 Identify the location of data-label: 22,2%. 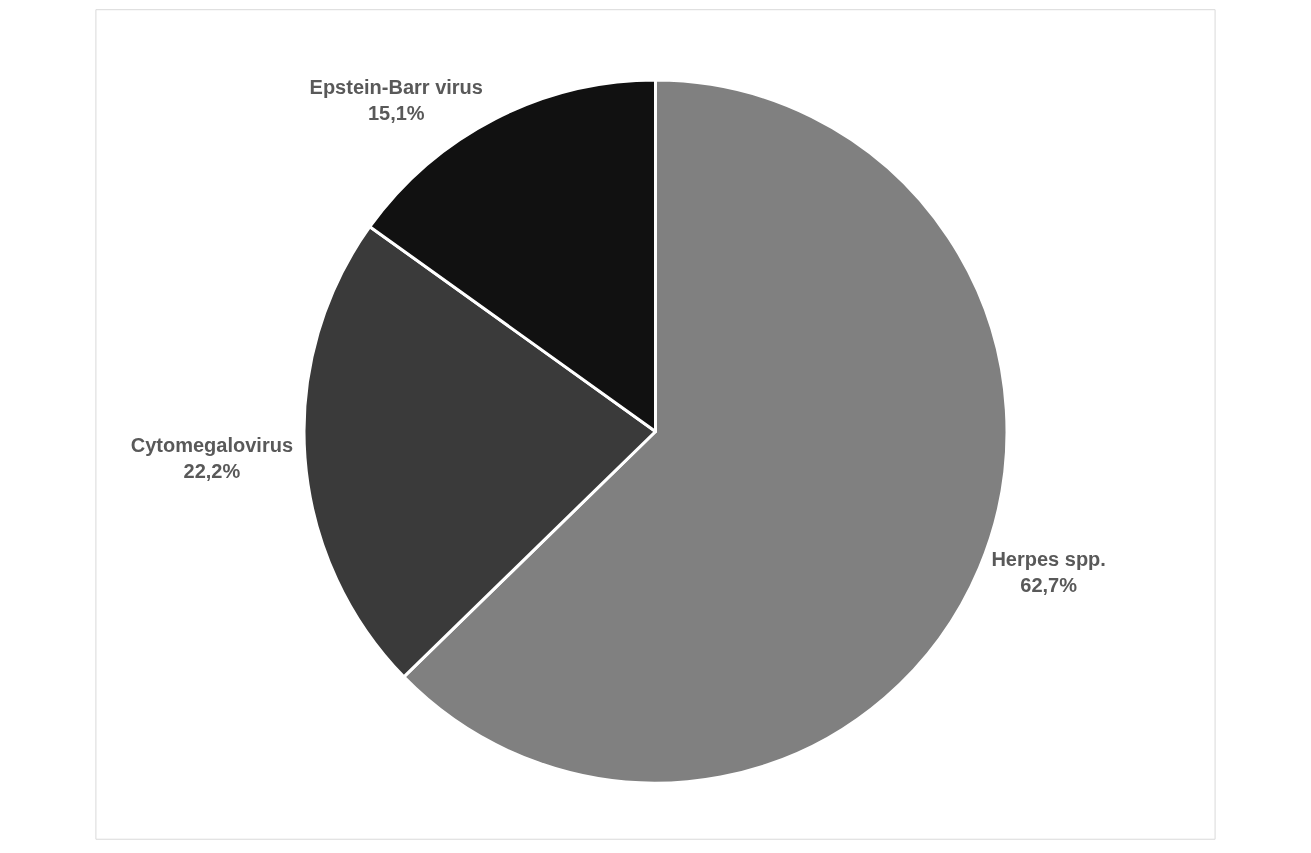
(212, 471).